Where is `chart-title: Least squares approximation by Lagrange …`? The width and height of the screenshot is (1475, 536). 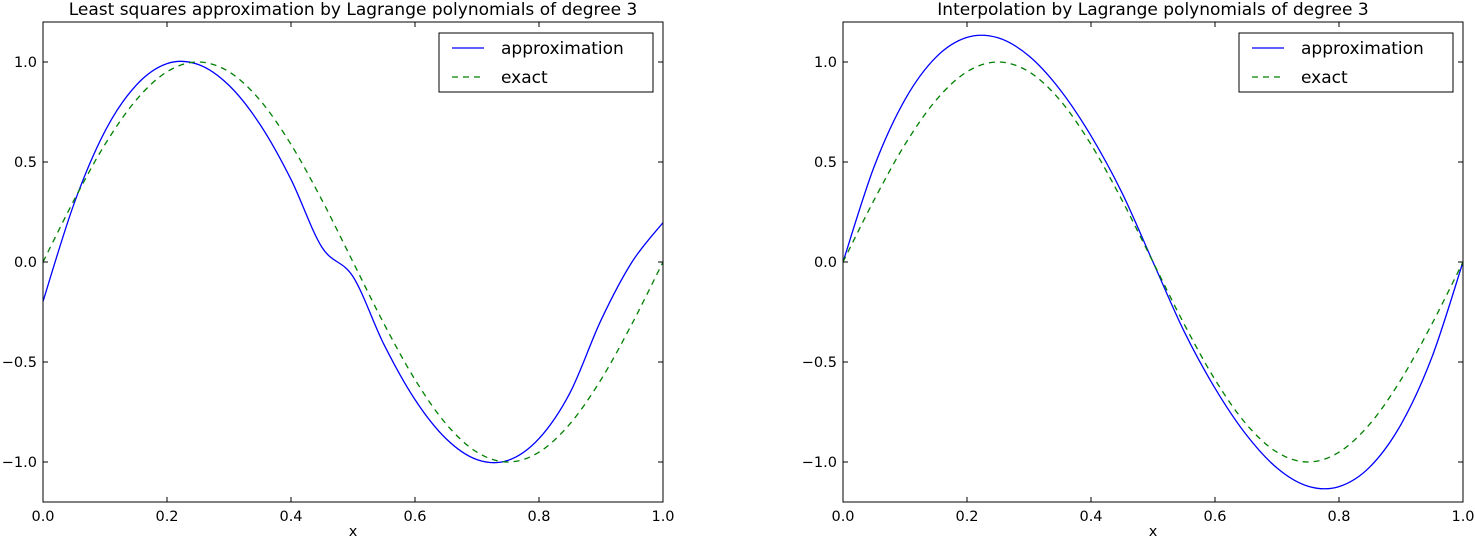 chart-title: Least squares approximation by Lagrange … is located at coordinates (353, 10).